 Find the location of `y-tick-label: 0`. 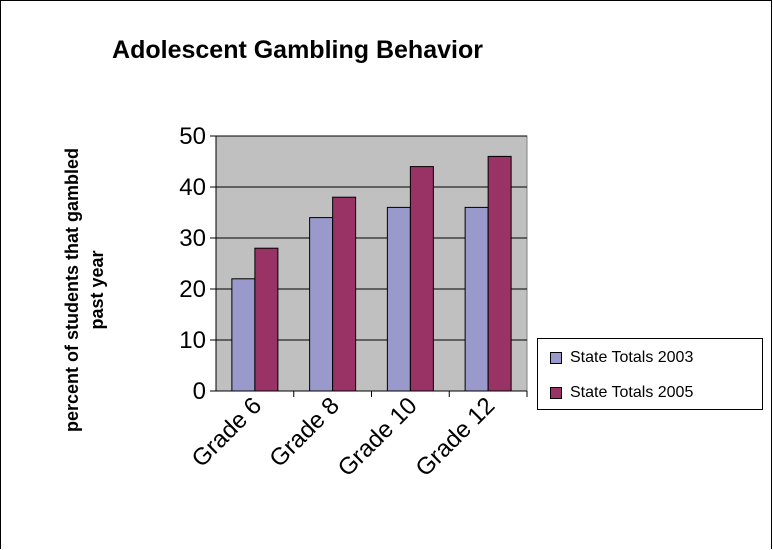

y-tick-label: 0 is located at coordinates (199, 391).